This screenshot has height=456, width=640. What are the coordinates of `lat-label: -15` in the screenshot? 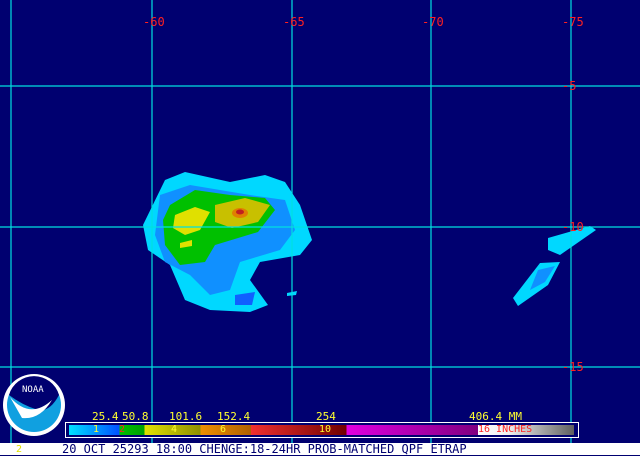 It's located at (573, 367).